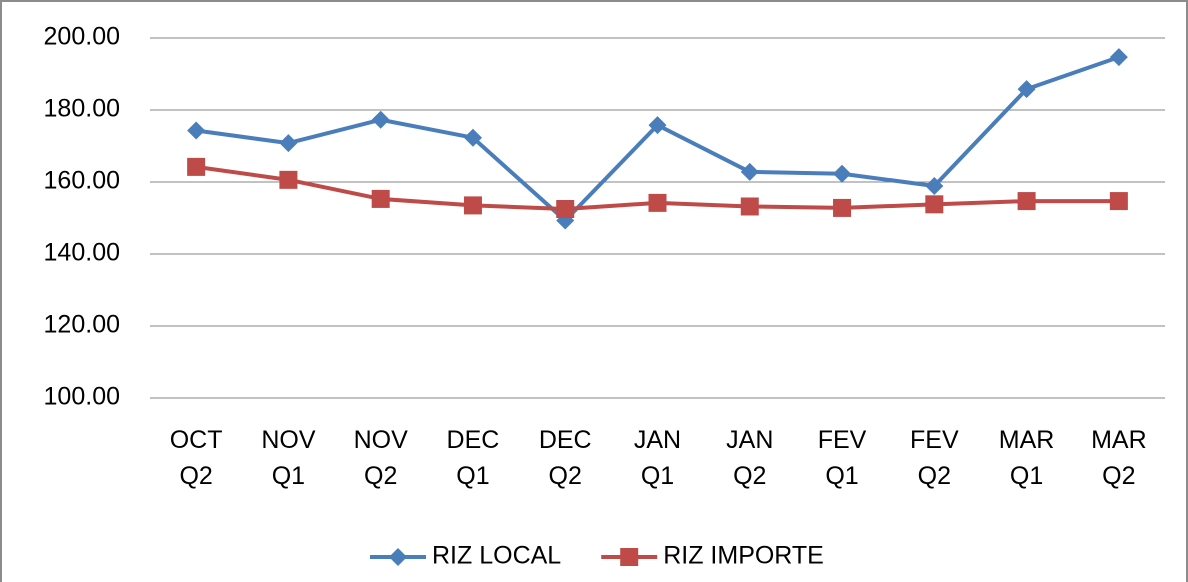 The height and width of the screenshot is (582, 1188). Describe the element at coordinates (82, 397) in the screenshot. I see `y-tick-label: 100.00` at that location.